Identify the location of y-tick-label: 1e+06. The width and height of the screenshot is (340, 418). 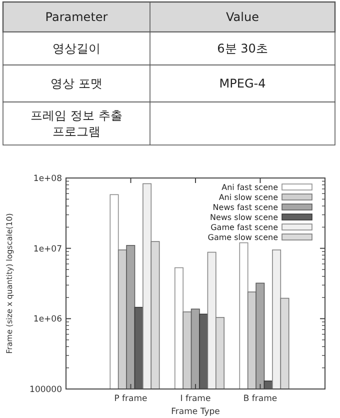
(47, 319).